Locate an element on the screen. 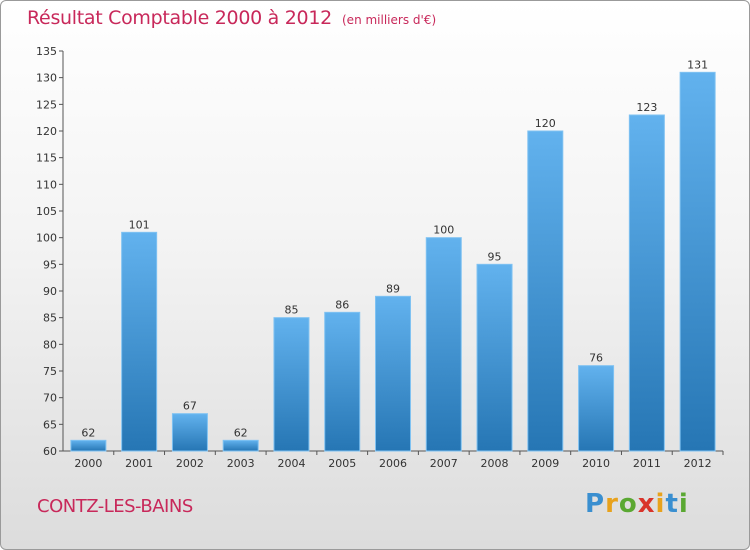 The height and width of the screenshot is (550, 750). y-tick-label: 90 is located at coordinates (50, 291).